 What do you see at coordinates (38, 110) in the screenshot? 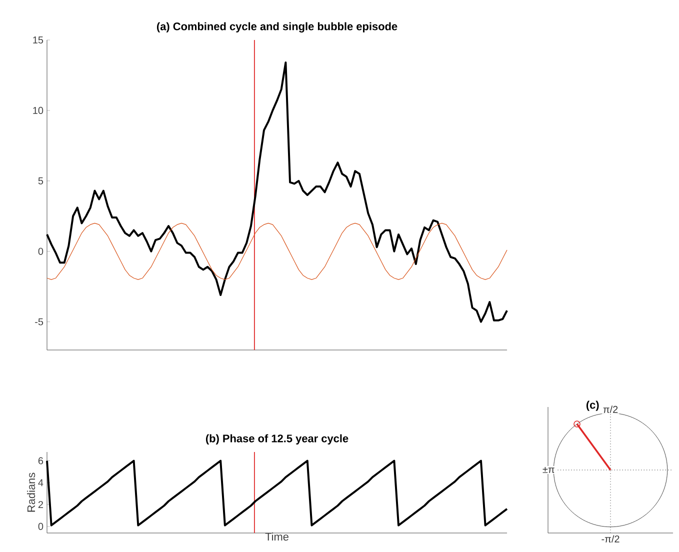
I see `y-tick-label: 10` at bounding box center [38, 110].